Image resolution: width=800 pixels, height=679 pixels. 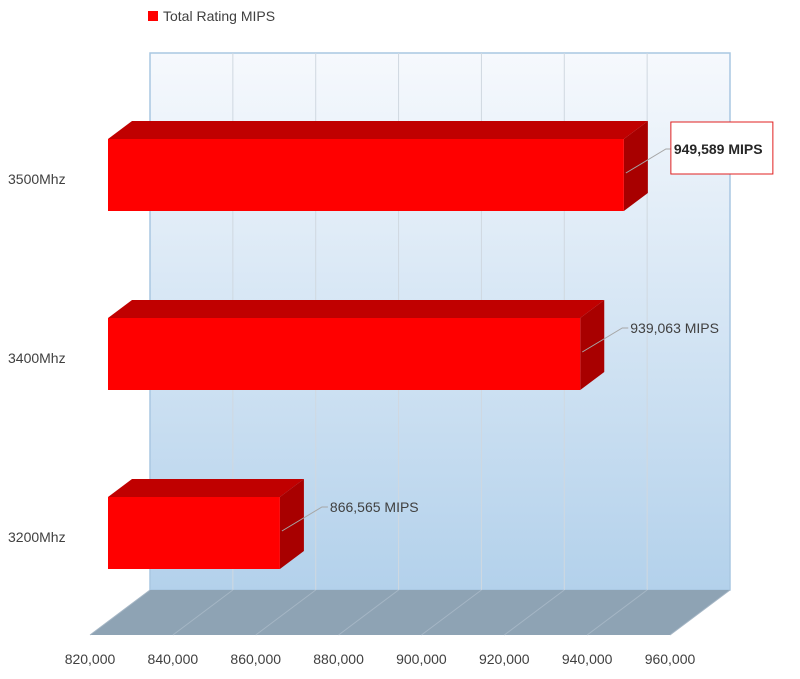 I want to click on legend: Total Rating MIPS, so click(x=211, y=16).